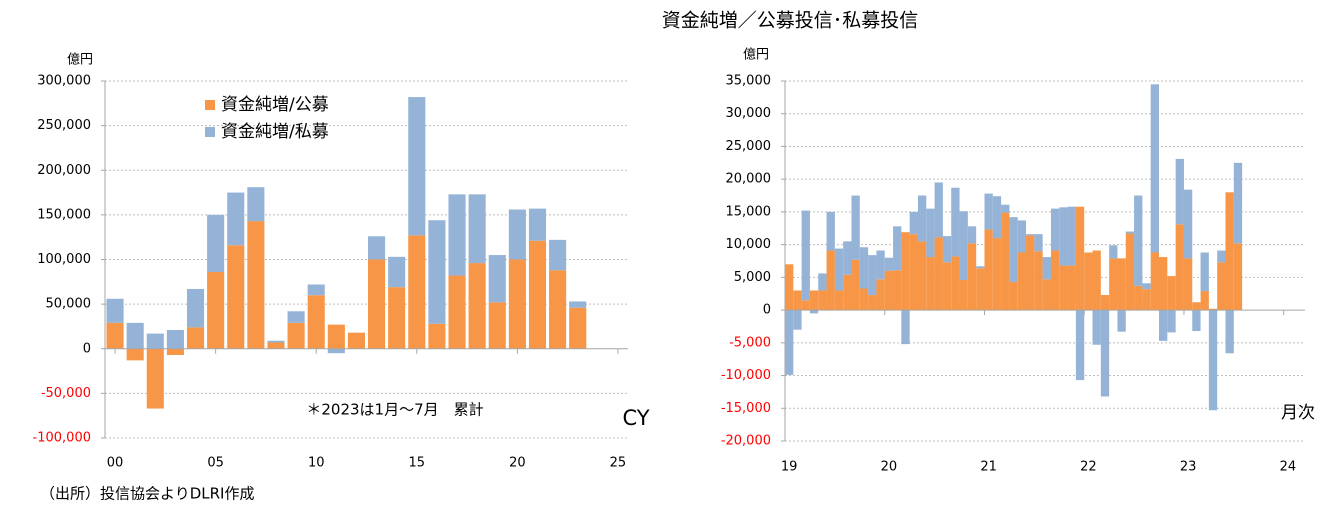 The height and width of the screenshot is (520, 1341). I want to click on y-tick-label: 5,000, so click(752, 277).